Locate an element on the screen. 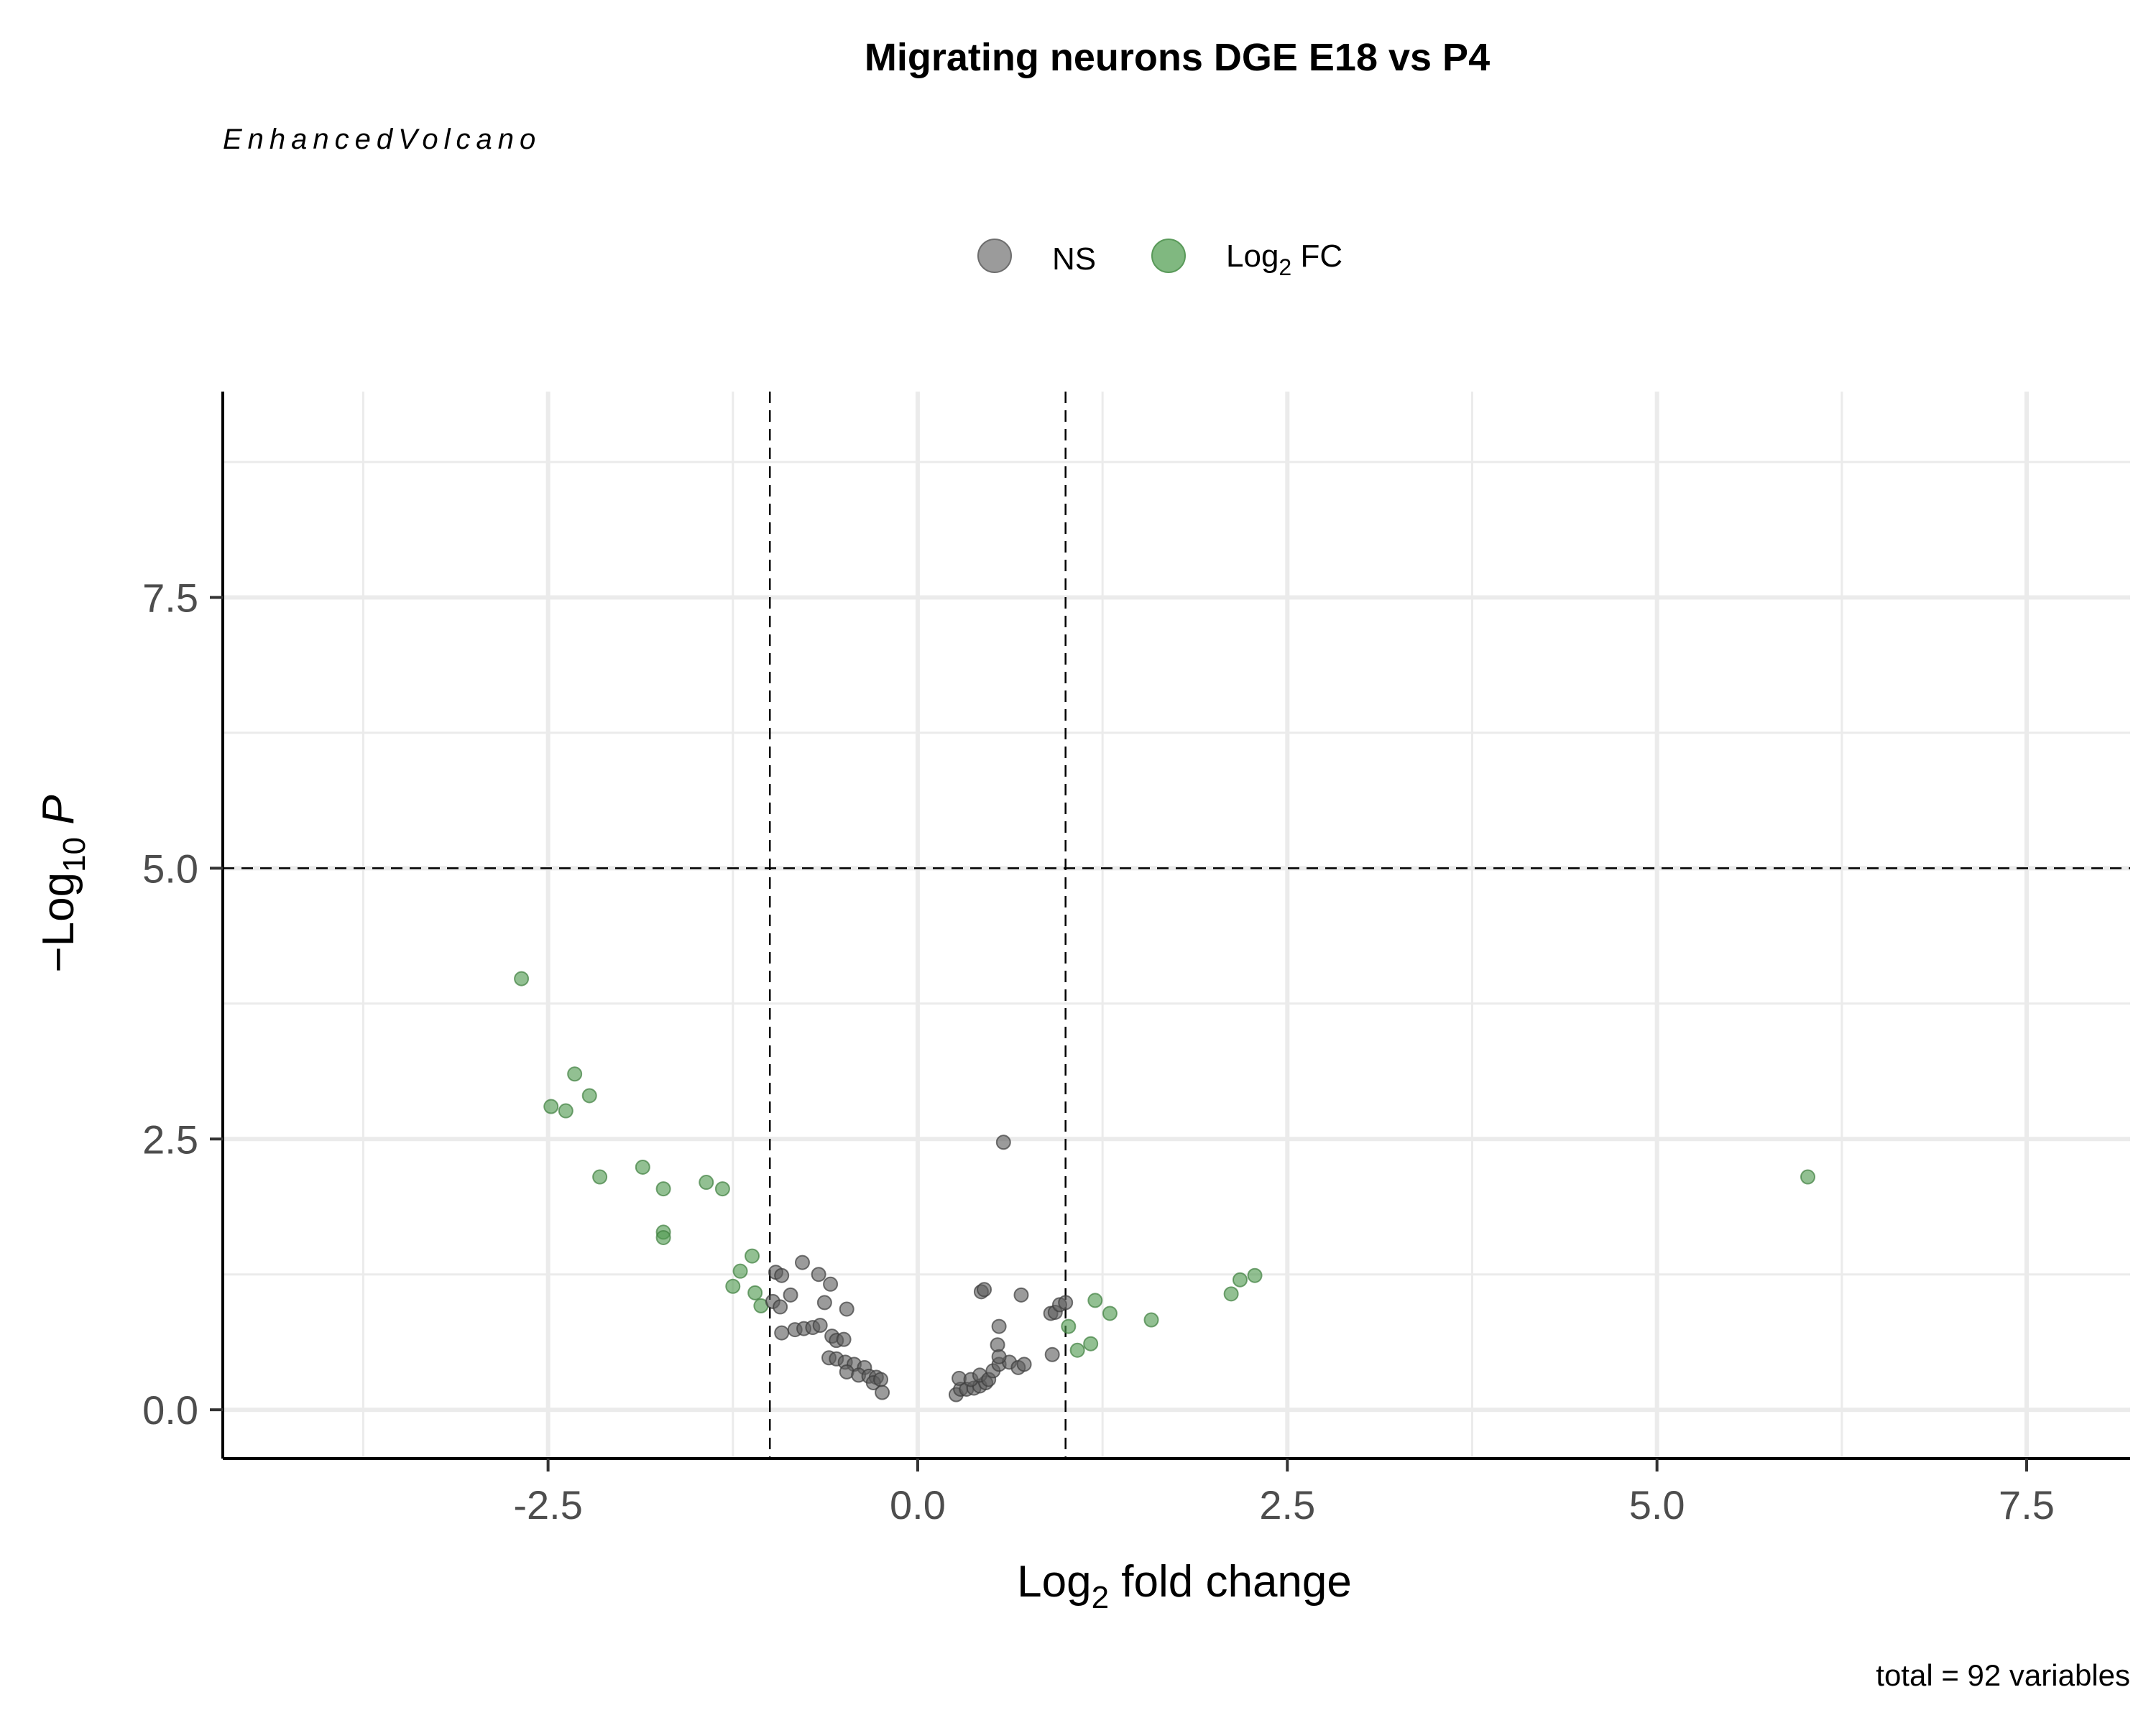 Image resolution: width=2156 pixels, height=1728 pixels. x-tick-label: 5.0 is located at coordinates (1657, 1505).